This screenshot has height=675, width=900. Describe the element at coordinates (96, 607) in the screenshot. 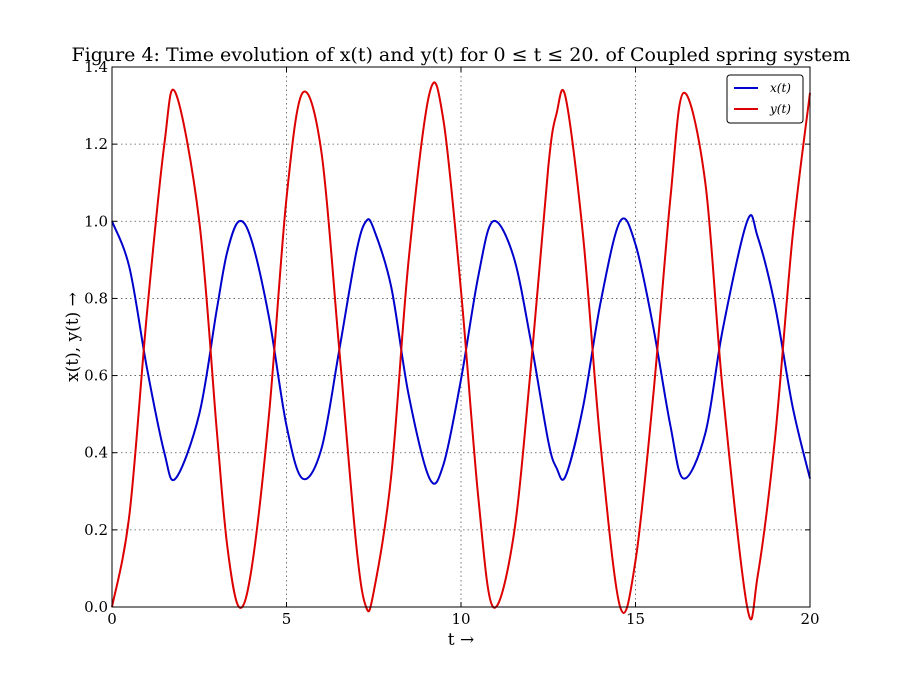

I see `y-tick-label: 0.0` at that location.